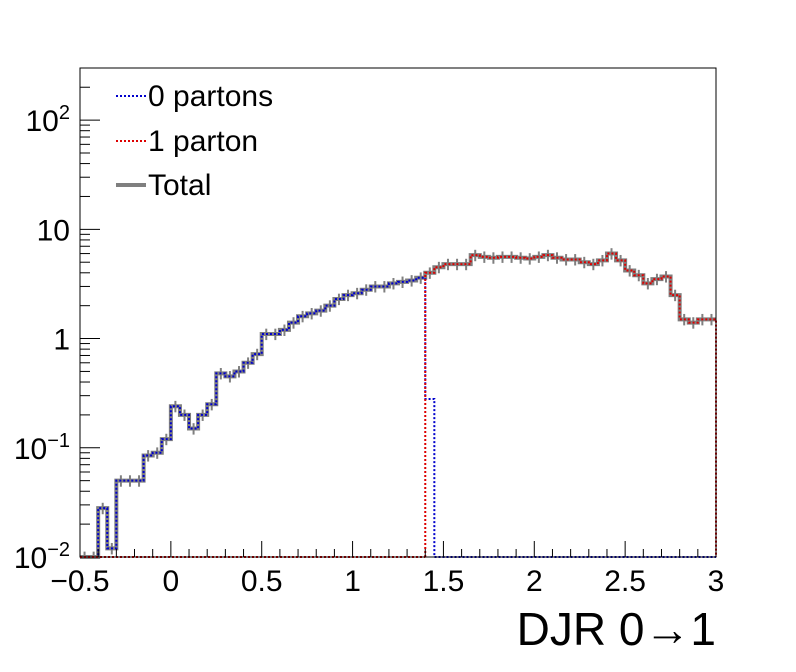 The image size is (796, 672). Describe the element at coordinates (42, 557) in the screenshot. I see `y-tick-label: 10⁻²` at that location.